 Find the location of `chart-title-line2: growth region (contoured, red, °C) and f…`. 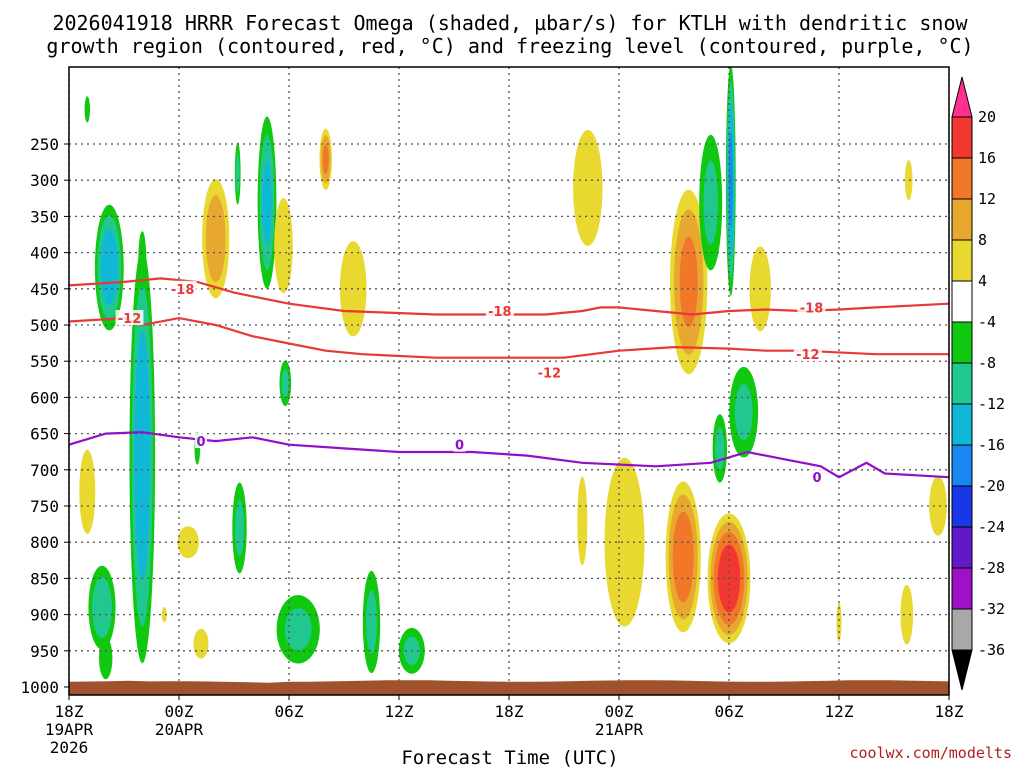

chart-title-line2: growth region (contoured, red, °C) and f… is located at coordinates (509, 46).